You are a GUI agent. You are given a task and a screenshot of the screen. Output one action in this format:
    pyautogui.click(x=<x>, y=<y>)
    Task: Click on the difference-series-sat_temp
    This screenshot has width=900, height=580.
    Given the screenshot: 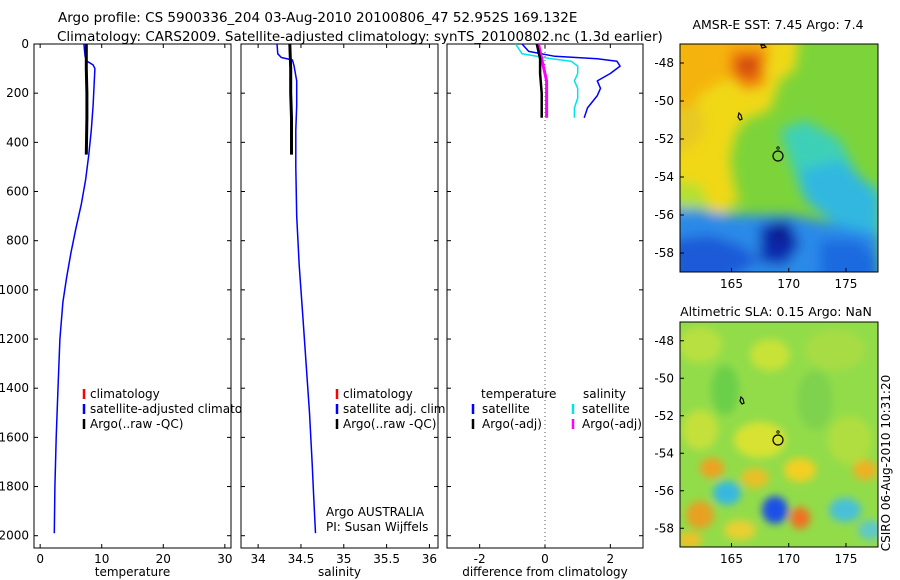 What is the action you would take?
    pyautogui.click(x=571, y=81)
    